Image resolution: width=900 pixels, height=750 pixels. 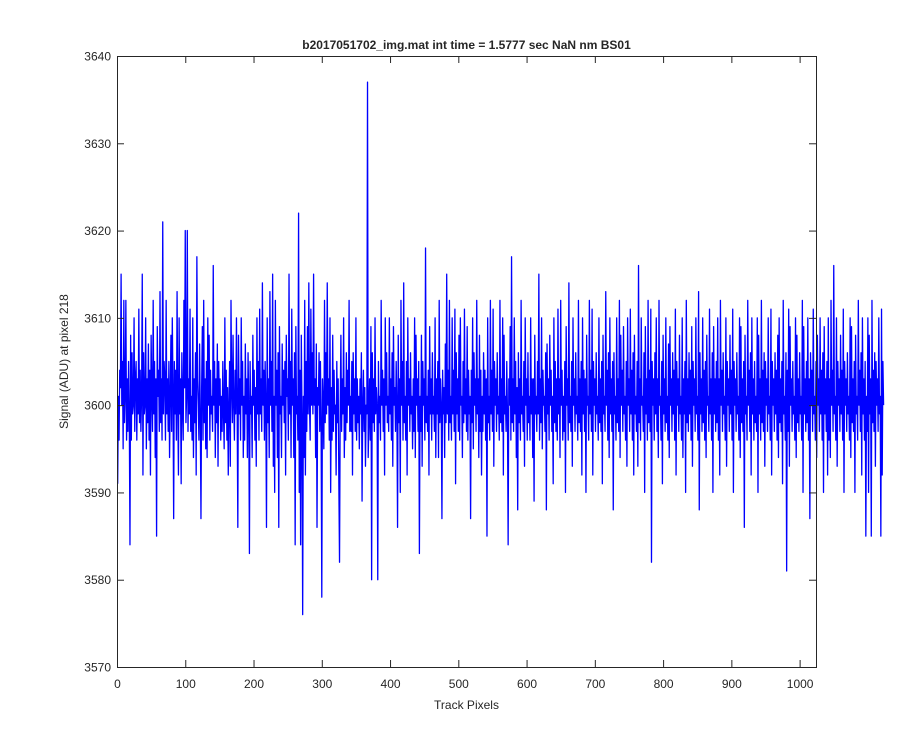 What do you see at coordinates (664, 684) in the screenshot?
I see `x-tick-label: 800` at bounding box center [664, 684].